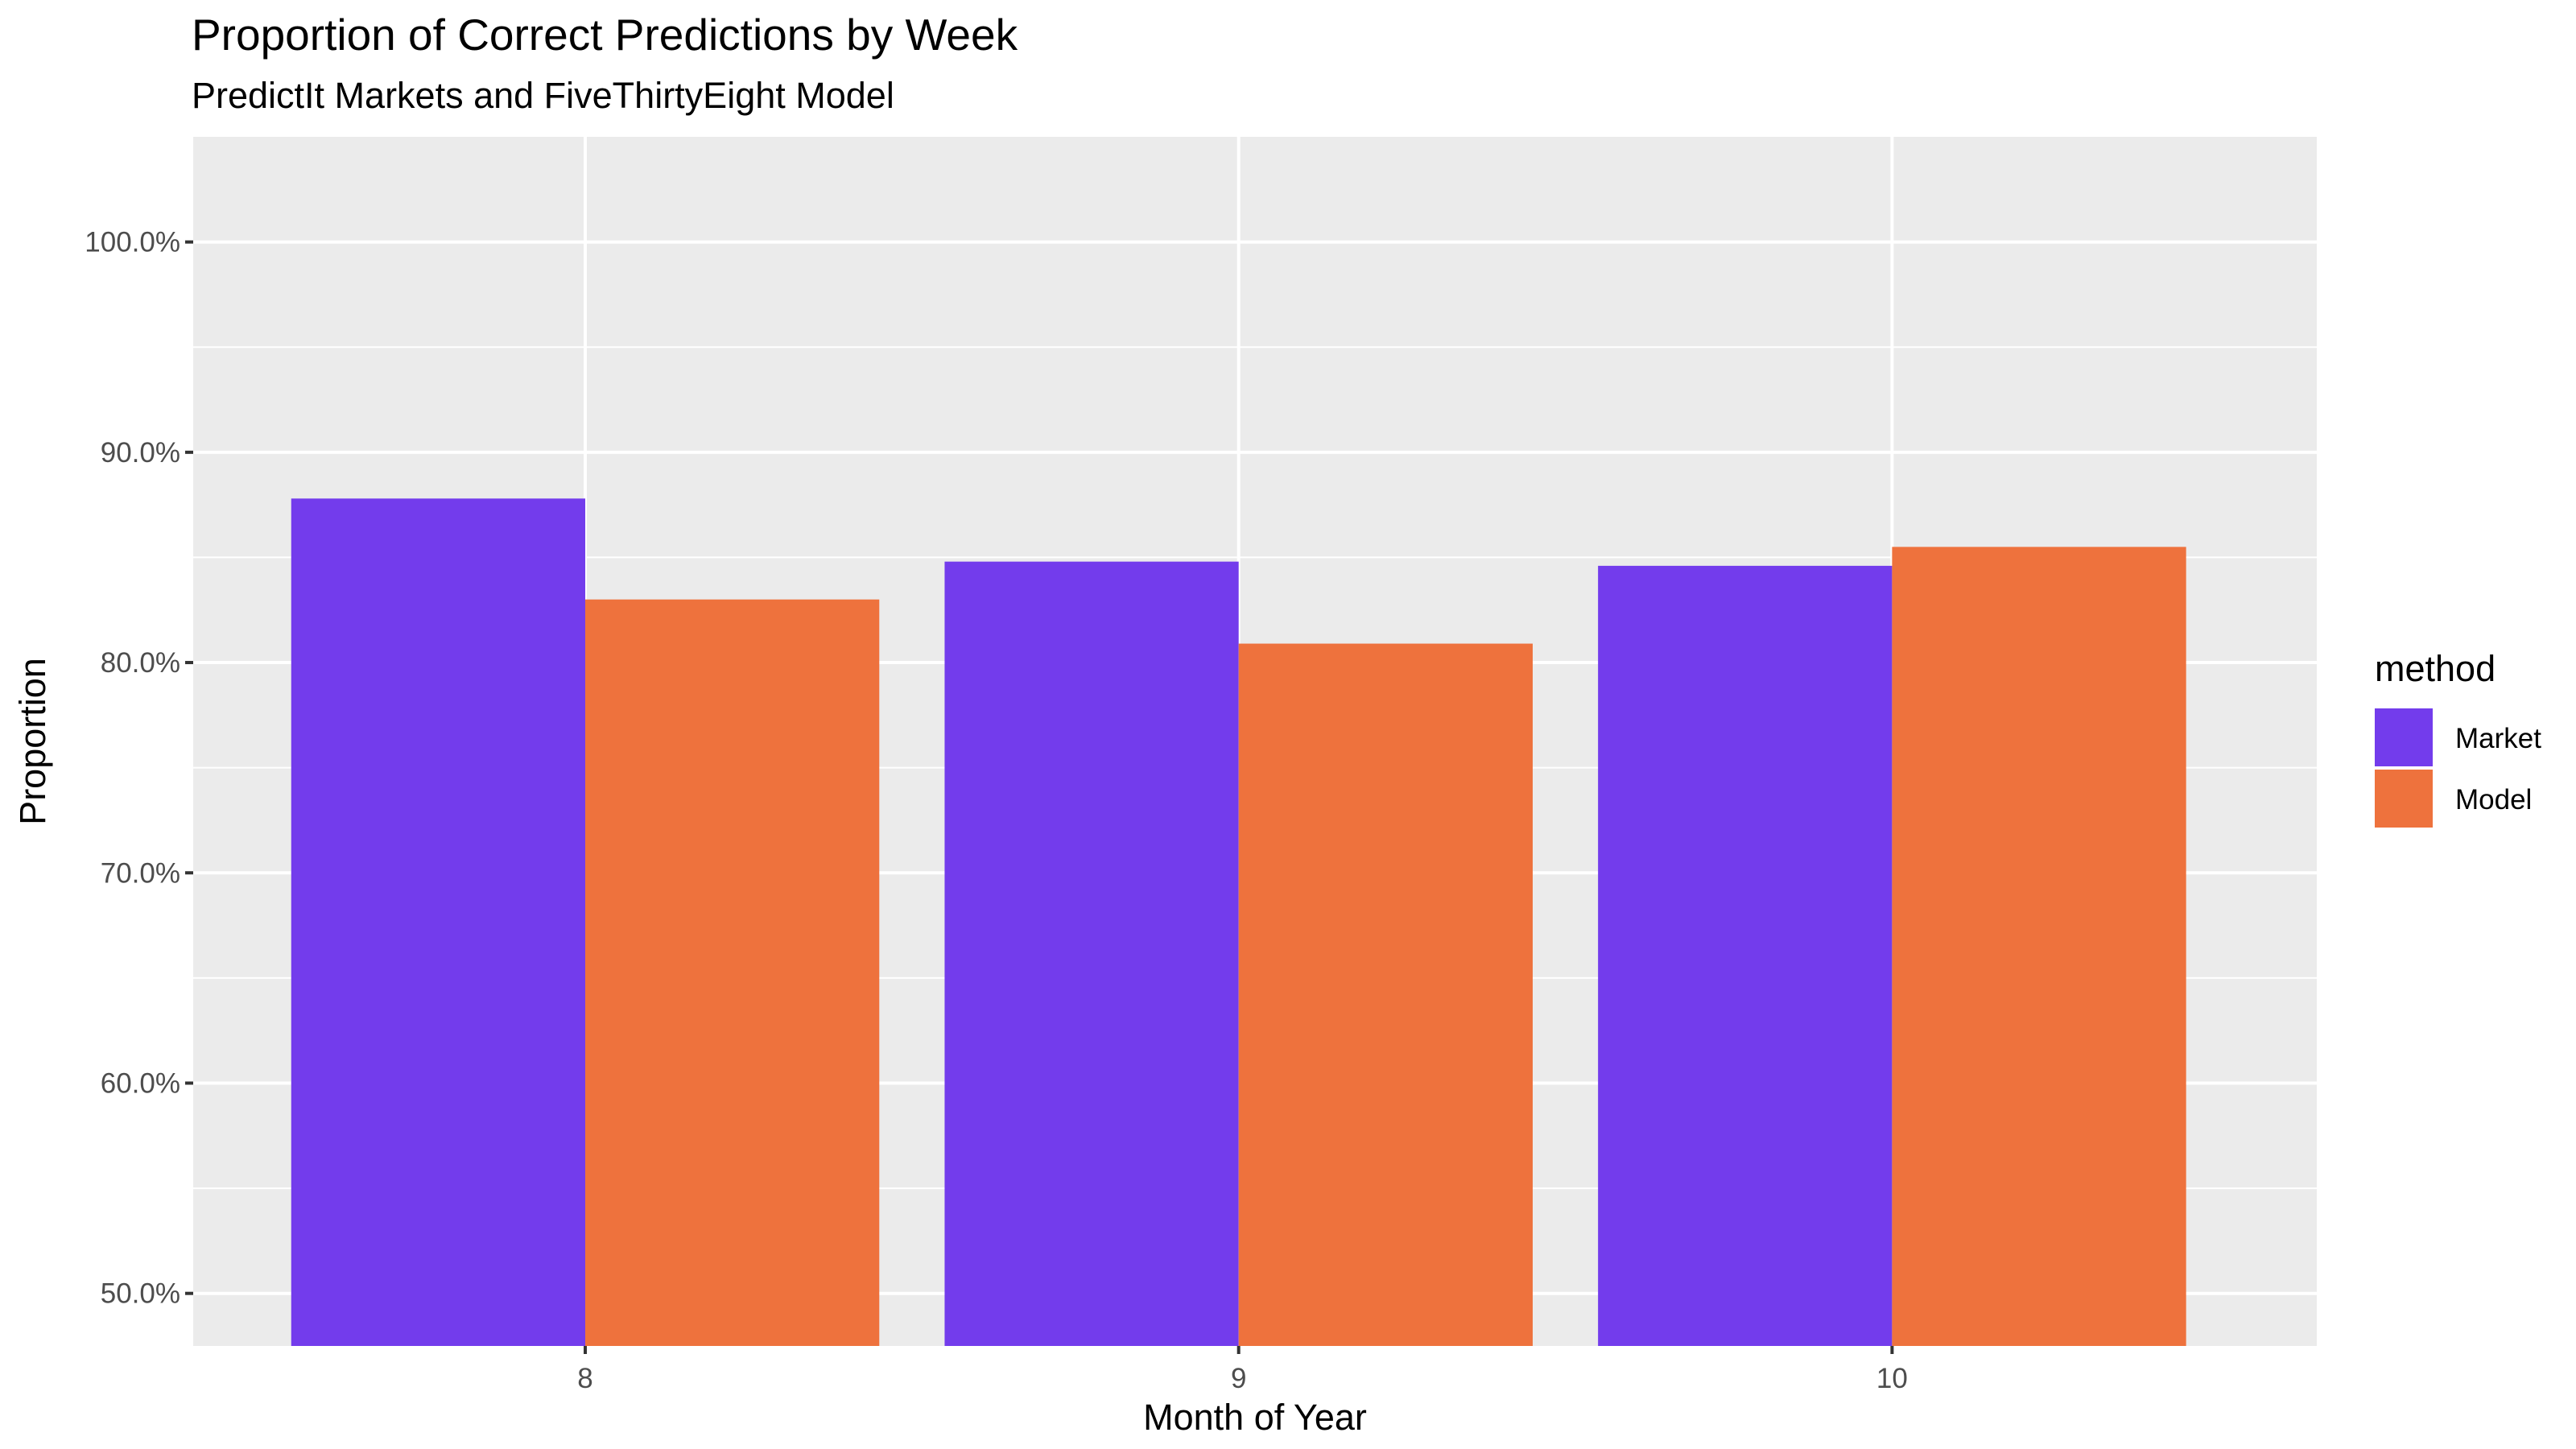 This screenshot has height=1449, width=2576. Describe the element at coordinates (2404, 799) in the screenshot. I see `legend-key-model` at that location.